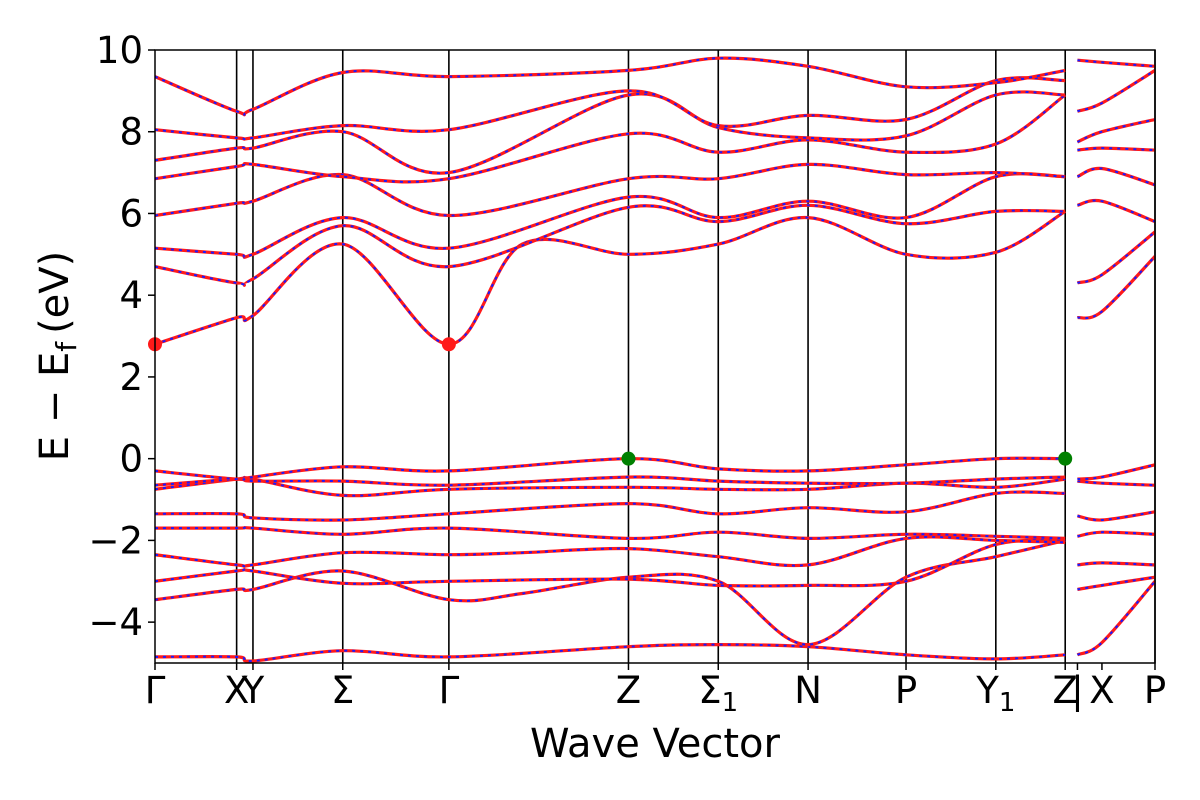 The height and width of the screenshot is (800, 1200). I want to click on x-tick-label-11: |, so click(1077, 690).